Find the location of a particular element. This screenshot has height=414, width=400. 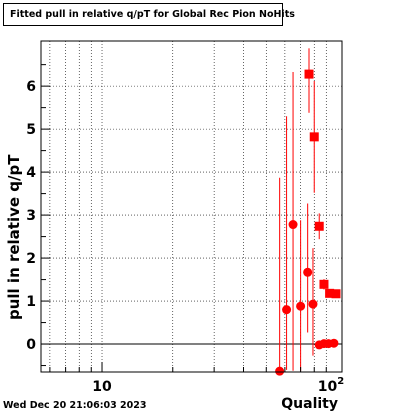

x-tick-label: 10 is located at coordinates (102, 387).